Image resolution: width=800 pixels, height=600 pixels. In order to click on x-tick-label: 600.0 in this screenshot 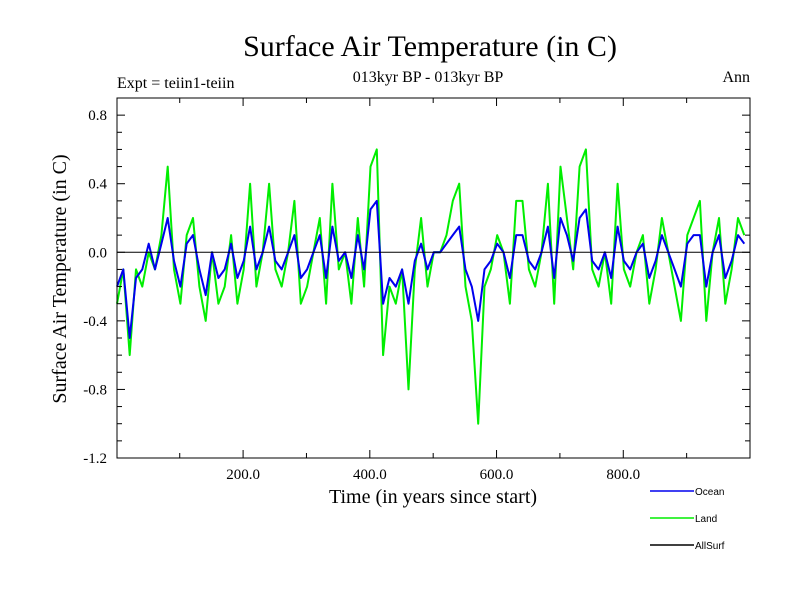, I will do `click(497, 475)`.